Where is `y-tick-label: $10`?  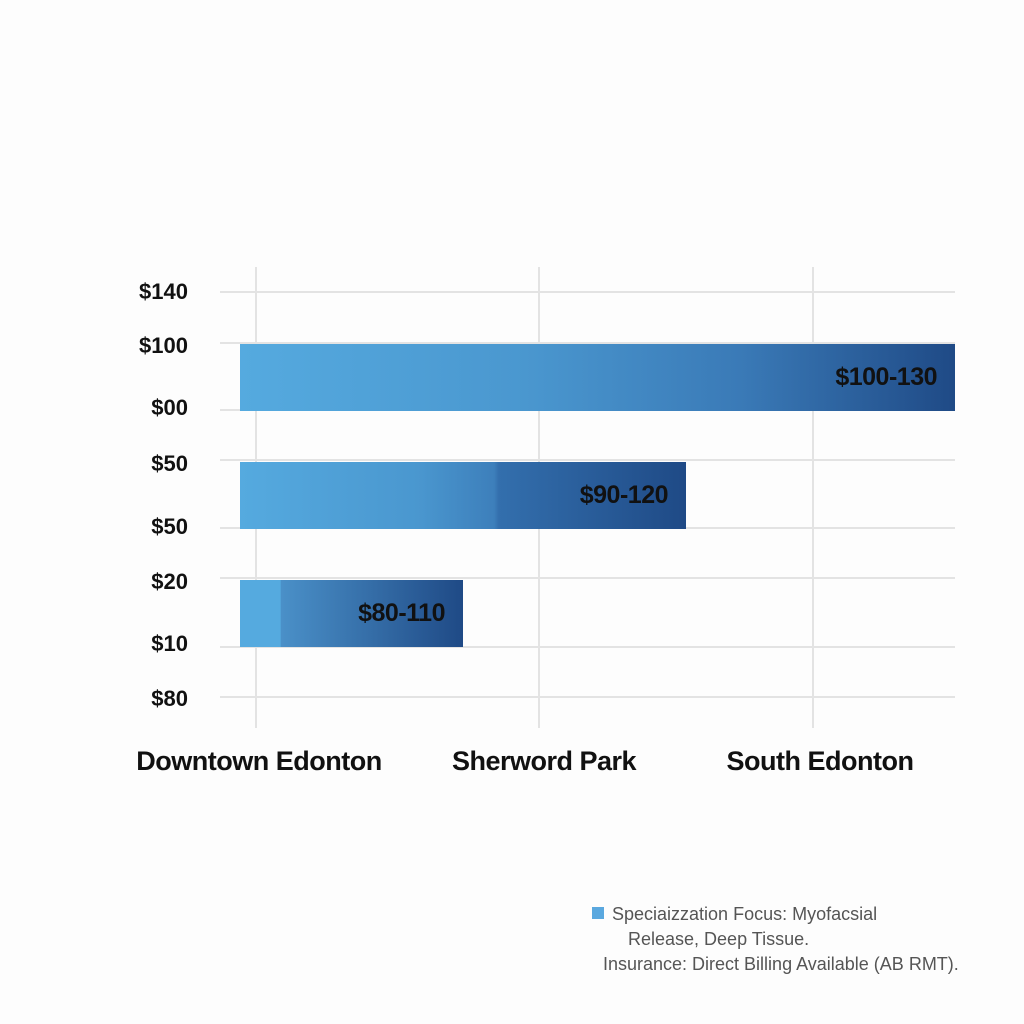 y-tick-label: $10 is located at coordinates (169, 643).